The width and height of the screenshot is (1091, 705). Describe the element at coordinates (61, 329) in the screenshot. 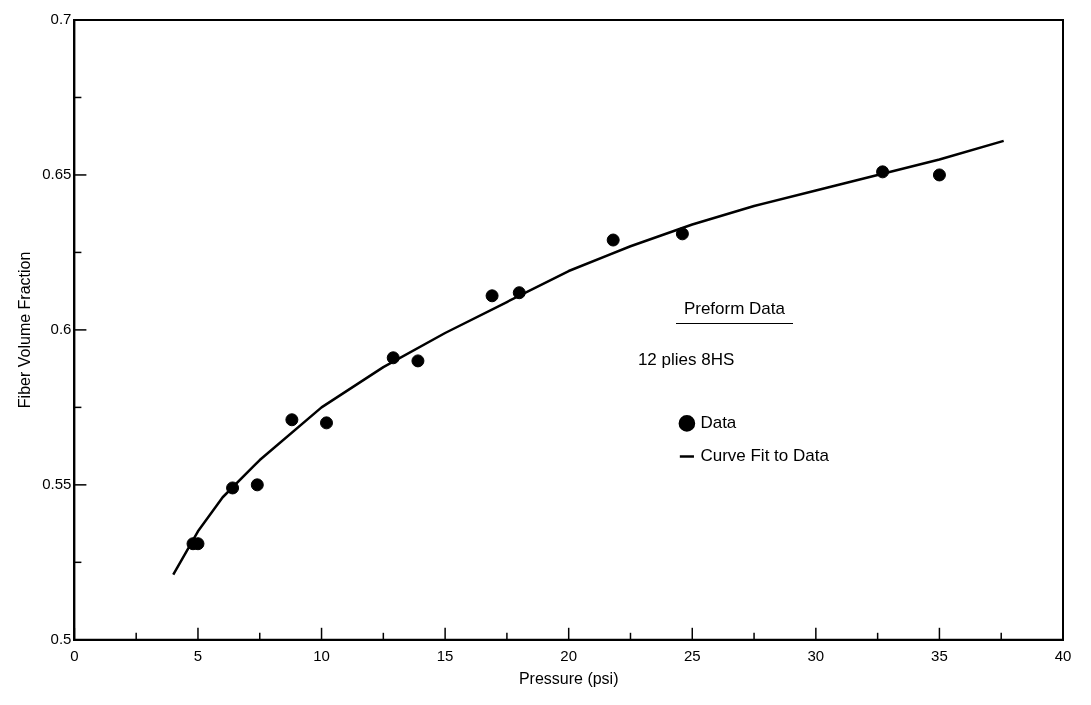

I see `y-tick-label: 0.6` at that location.